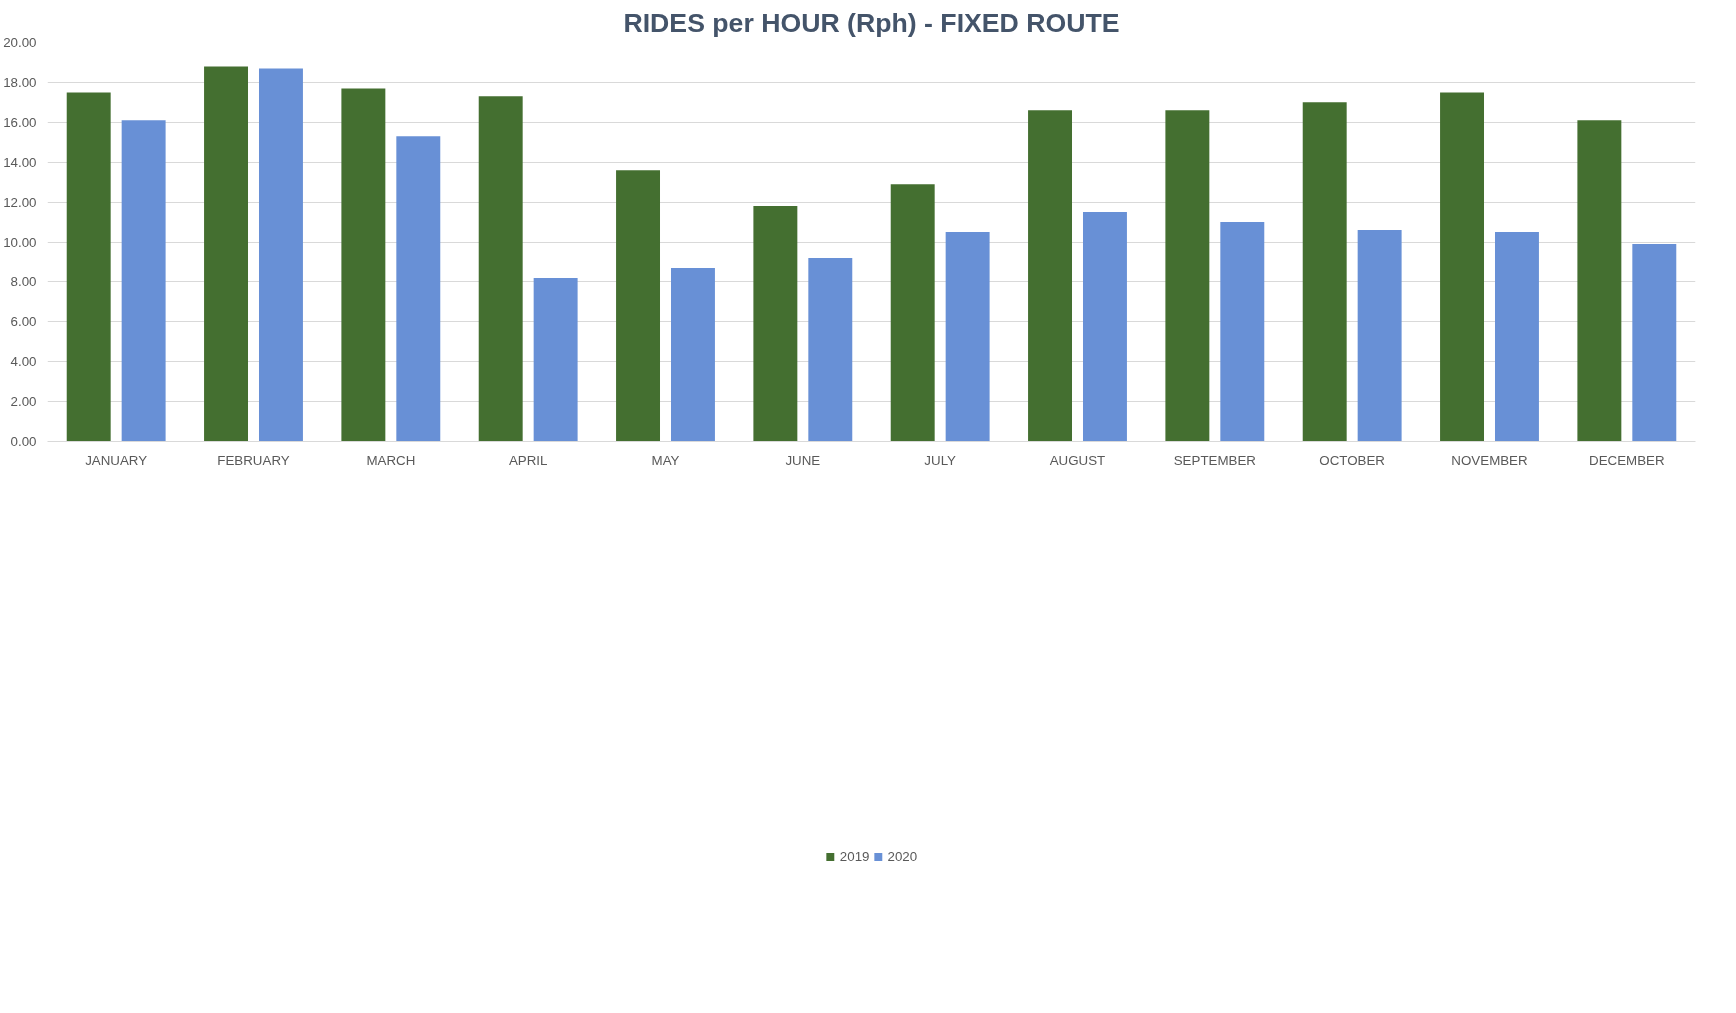 Image resolution: width=1736 pixels, height=1013 pixels. What do you see at coordinates (20, 122) in the screenshot?
I see `y-tick-label: 16.00` at bounding box center [20, 122].